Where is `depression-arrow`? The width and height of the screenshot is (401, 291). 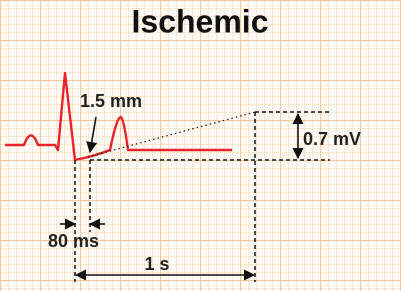
depression-arrow is located at coordinates (92, 135).